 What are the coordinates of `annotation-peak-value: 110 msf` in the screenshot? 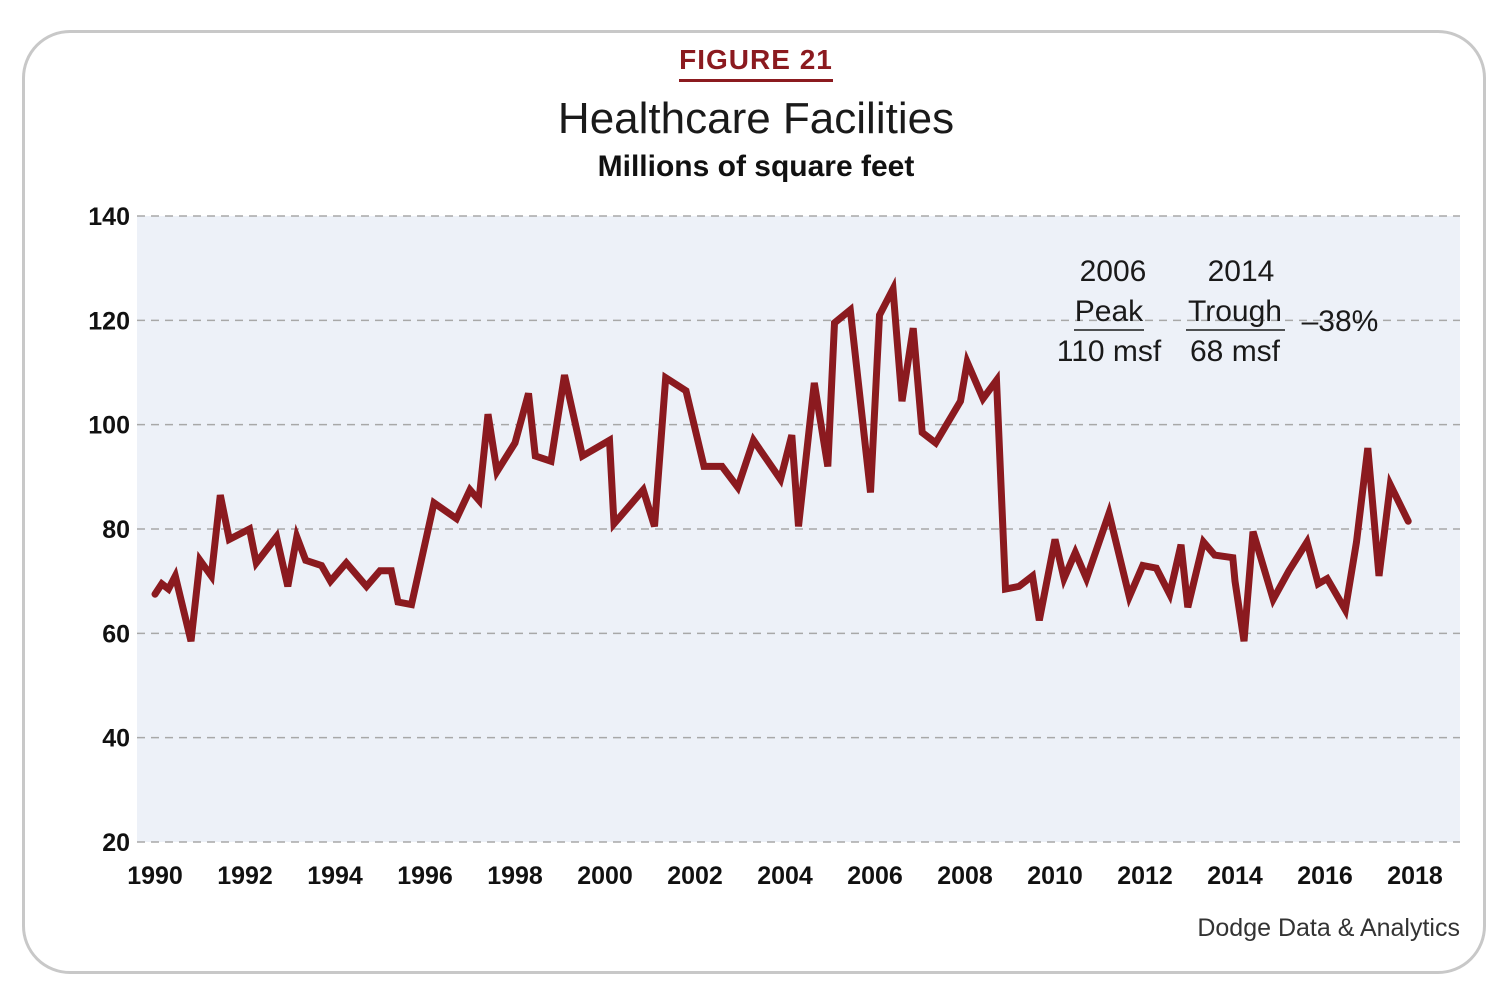 It's located at (1109, 351).